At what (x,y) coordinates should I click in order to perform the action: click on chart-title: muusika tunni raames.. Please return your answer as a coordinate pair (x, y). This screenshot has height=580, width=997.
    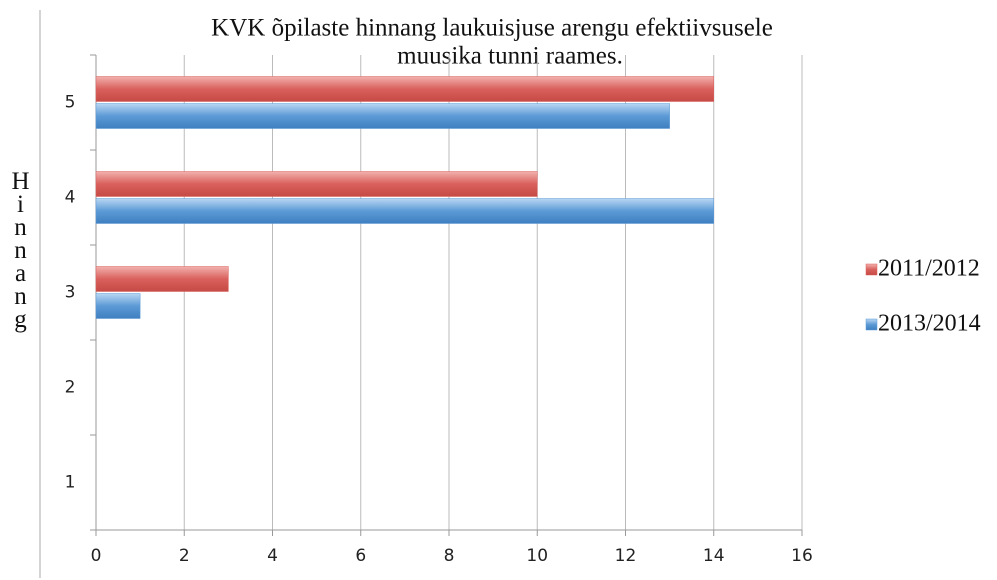
    Looking at the image, I should click on (510, 56).